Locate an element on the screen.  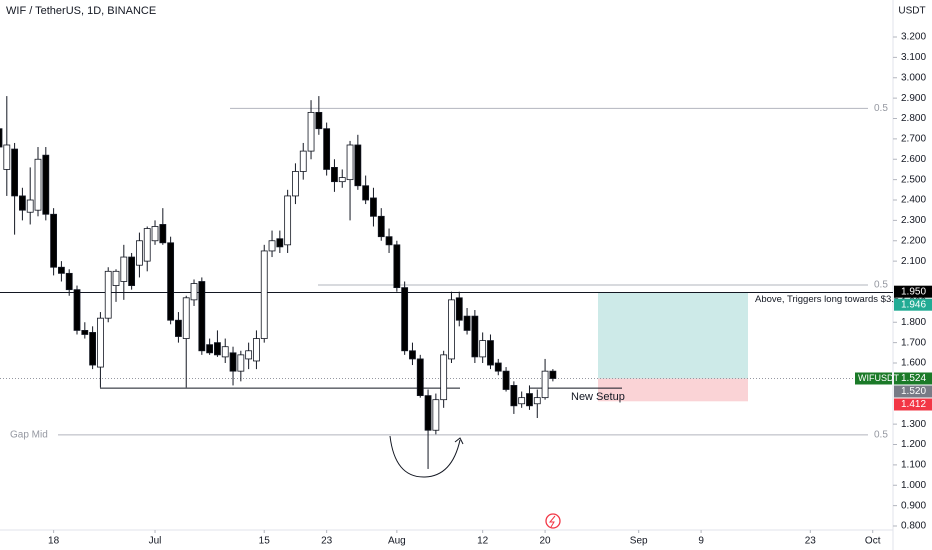
y-tick-label: 1.700 is located at coordinates (913, 342).